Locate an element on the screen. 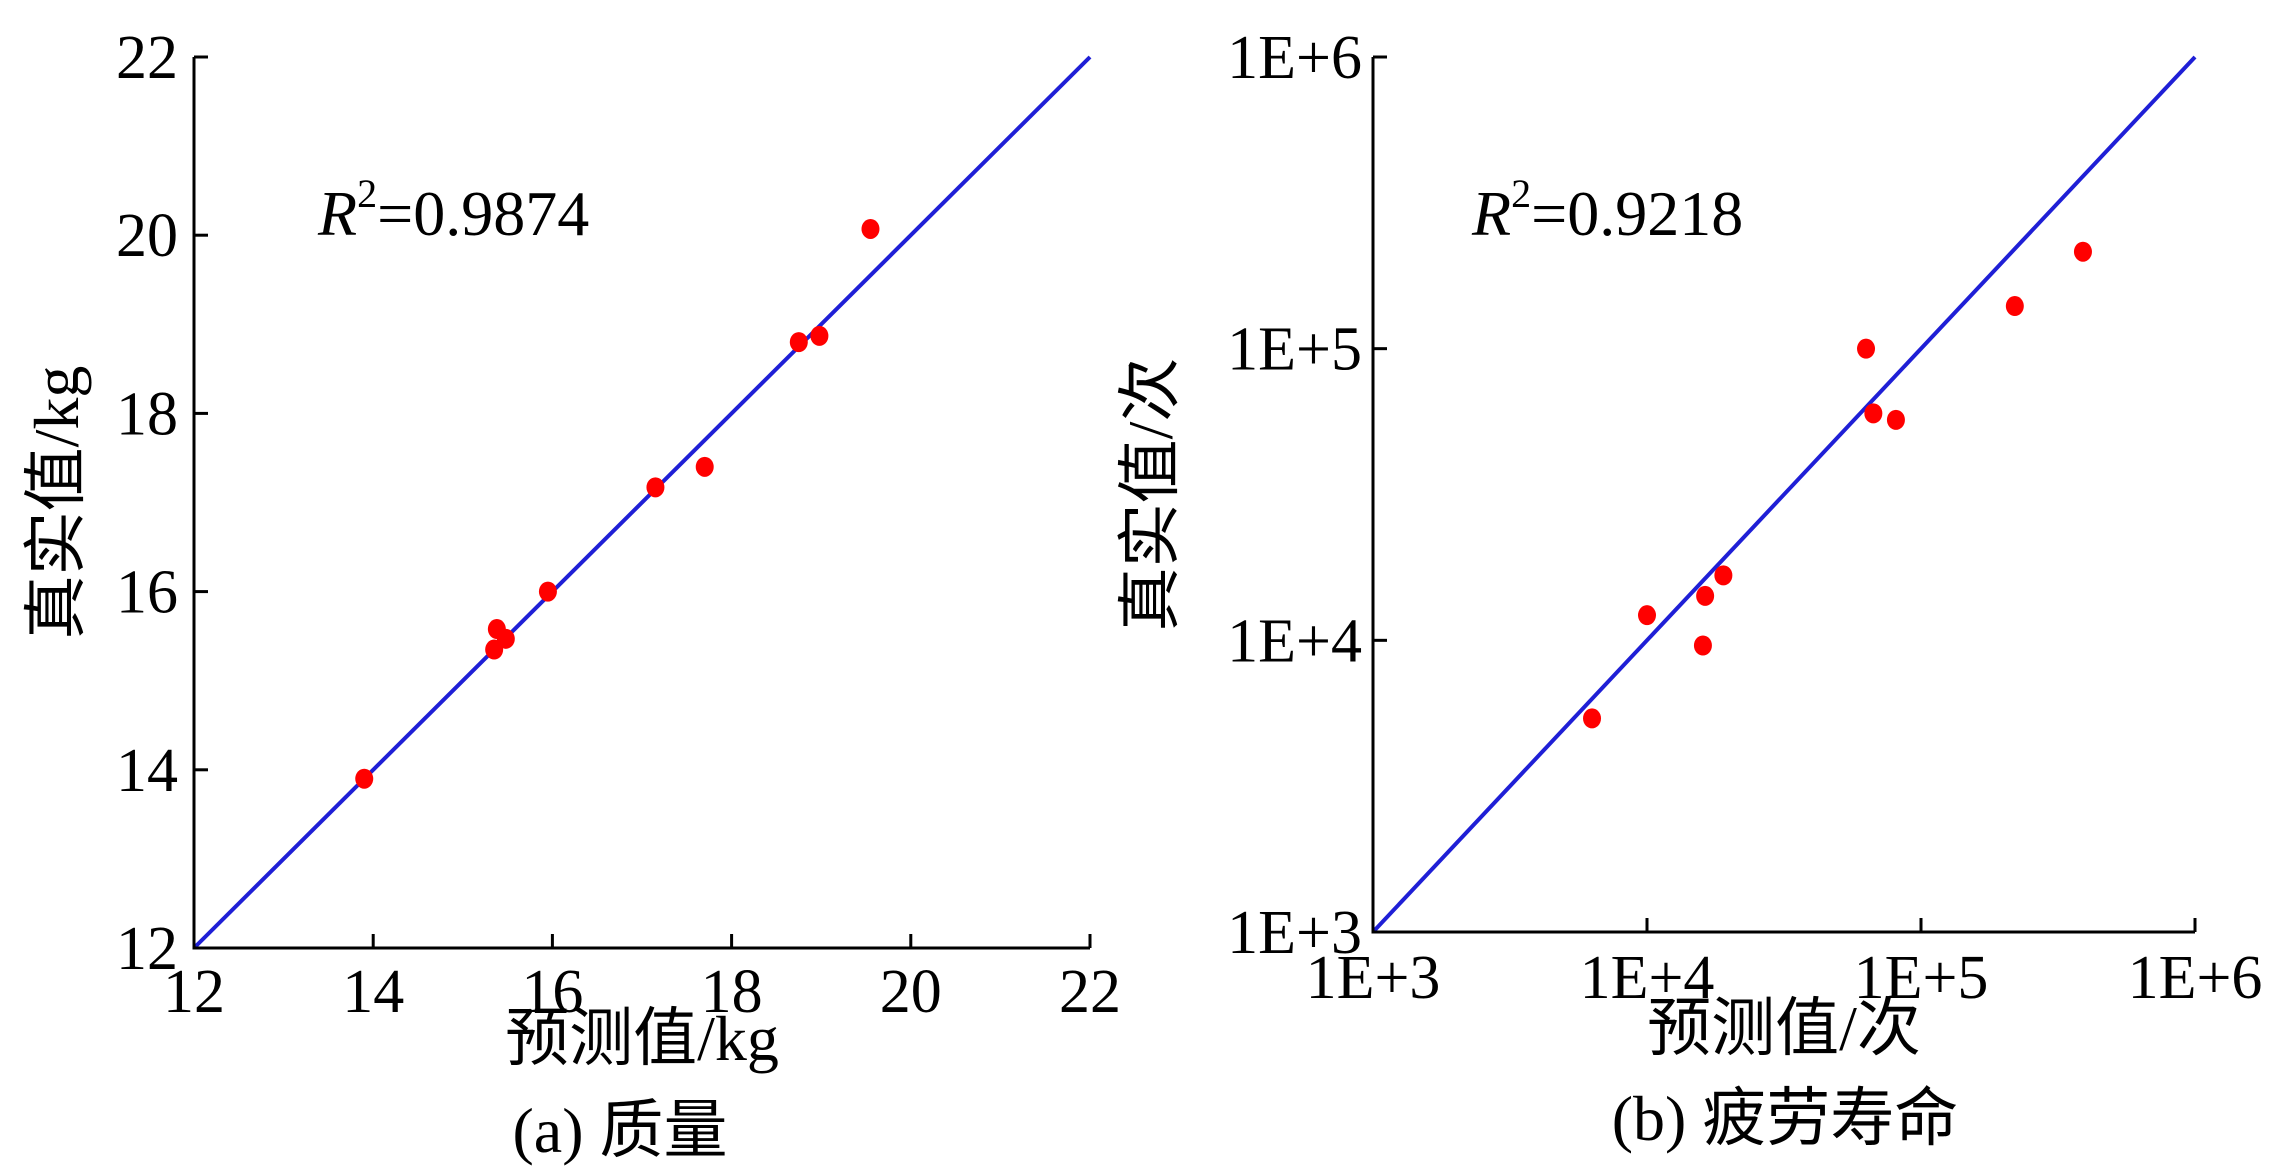 Image resolution: width=2280 pixels, height=1175 pixels. y-axis-title: 真实值/kg is located at coordinates (56, 503).